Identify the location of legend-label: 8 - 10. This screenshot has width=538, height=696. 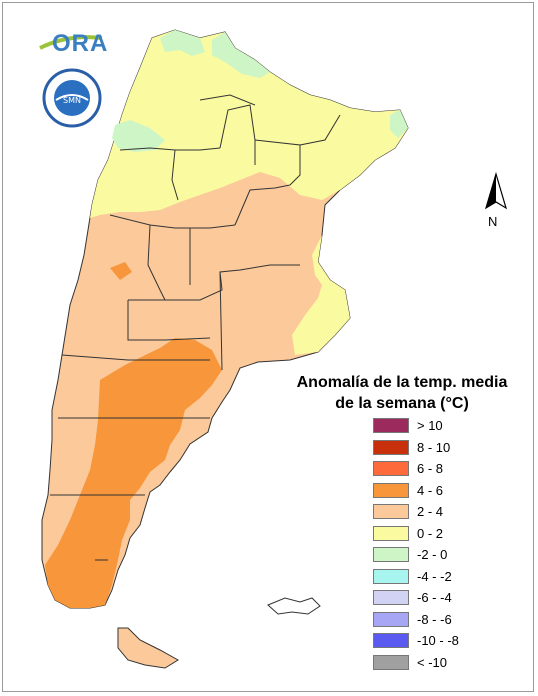
(434, 447).